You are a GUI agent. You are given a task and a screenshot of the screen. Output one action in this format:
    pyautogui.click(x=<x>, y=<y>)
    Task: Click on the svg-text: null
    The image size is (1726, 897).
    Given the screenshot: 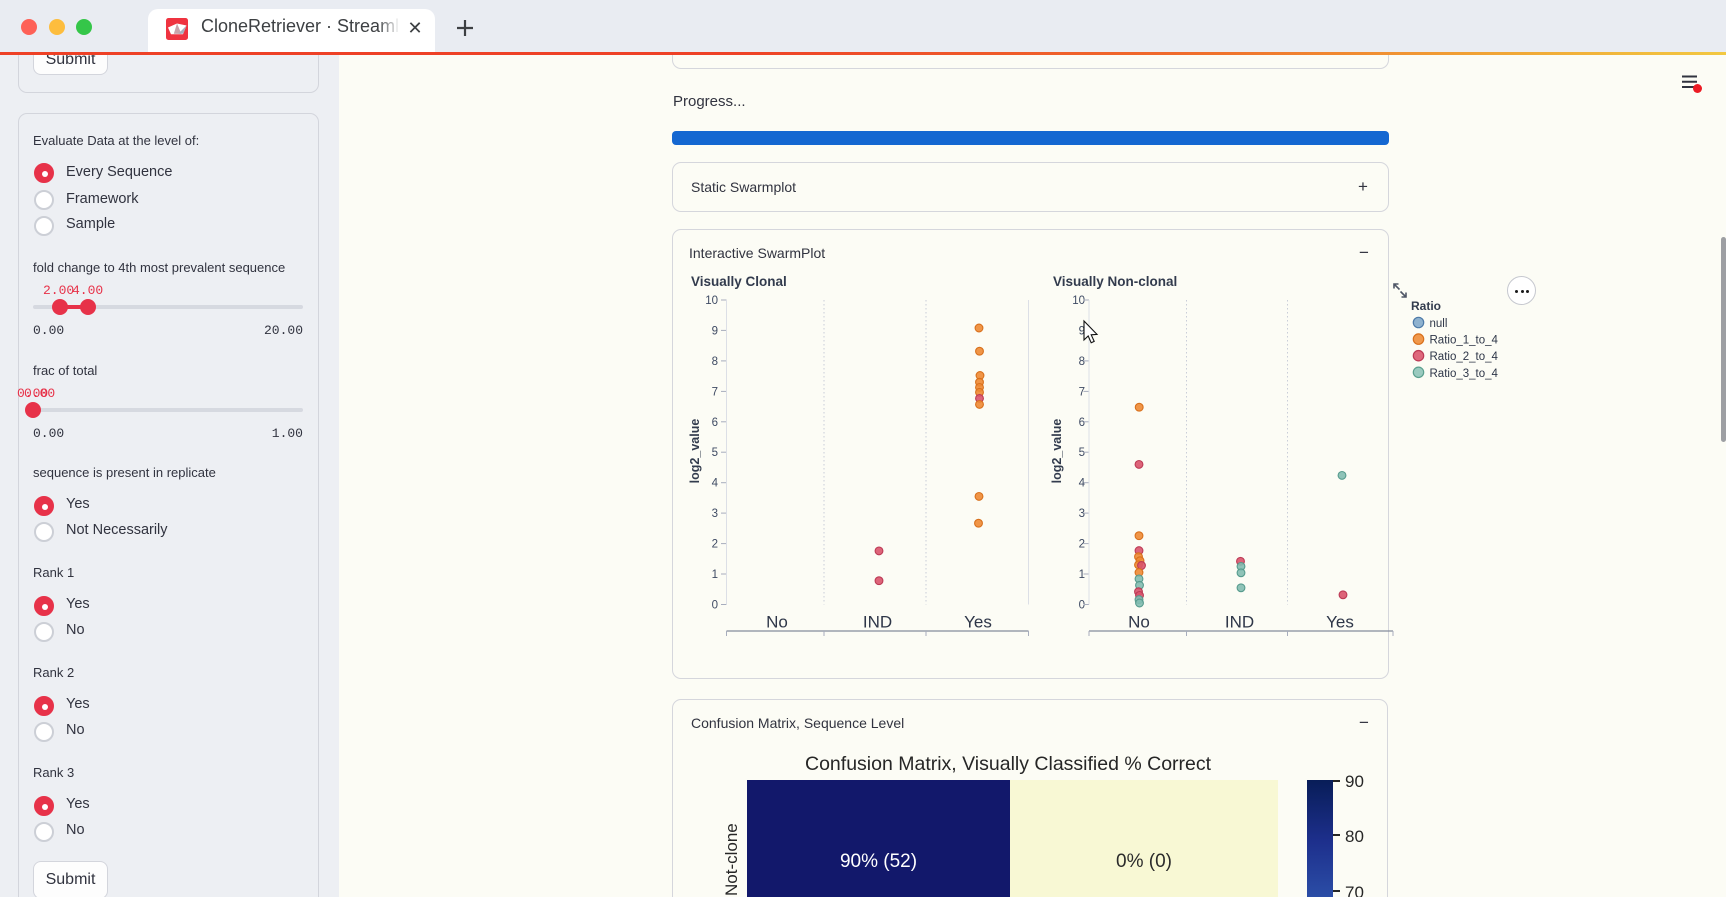 What is the action you would take?
    pyautogui.click(x=1439, y=324)
    